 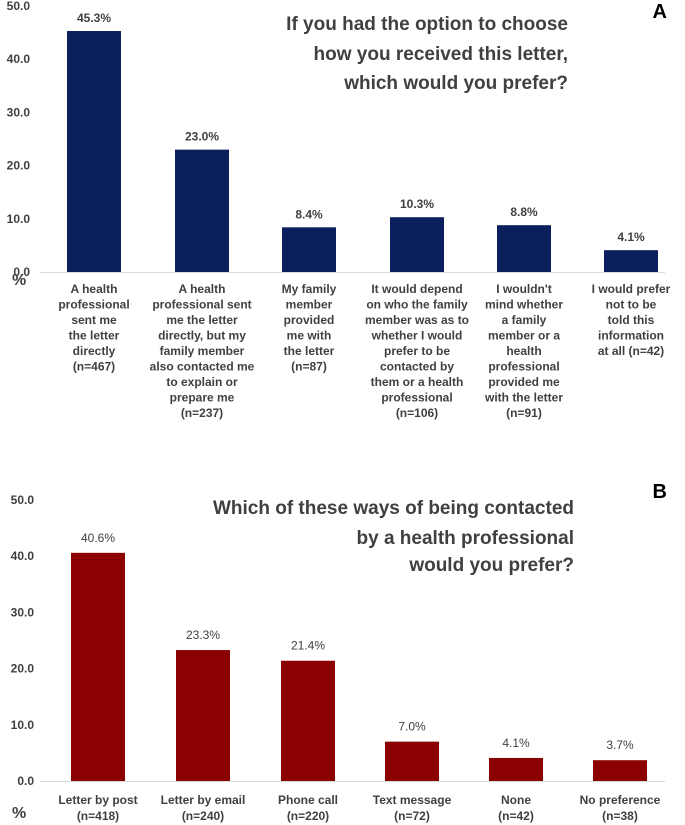 What do you see at coordinates (203, 816) in the screenshot?
I see `category-label: (n=240)` at bounding box center [203, 816].